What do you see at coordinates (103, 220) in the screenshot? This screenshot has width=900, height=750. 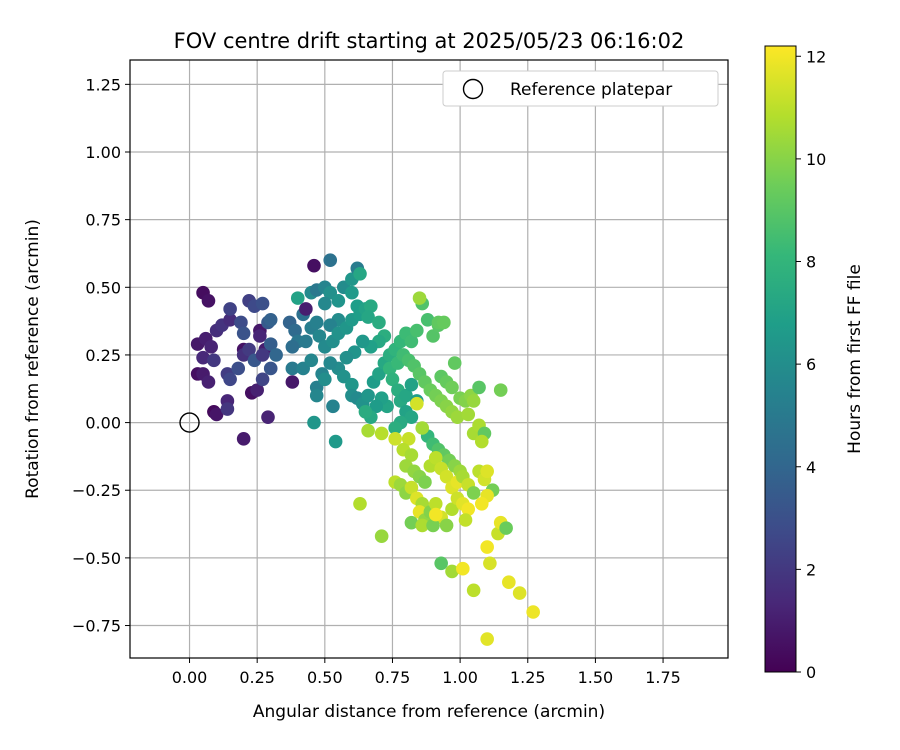 I see `y-tick-label: 0.75` at bounding box center [103, 220].